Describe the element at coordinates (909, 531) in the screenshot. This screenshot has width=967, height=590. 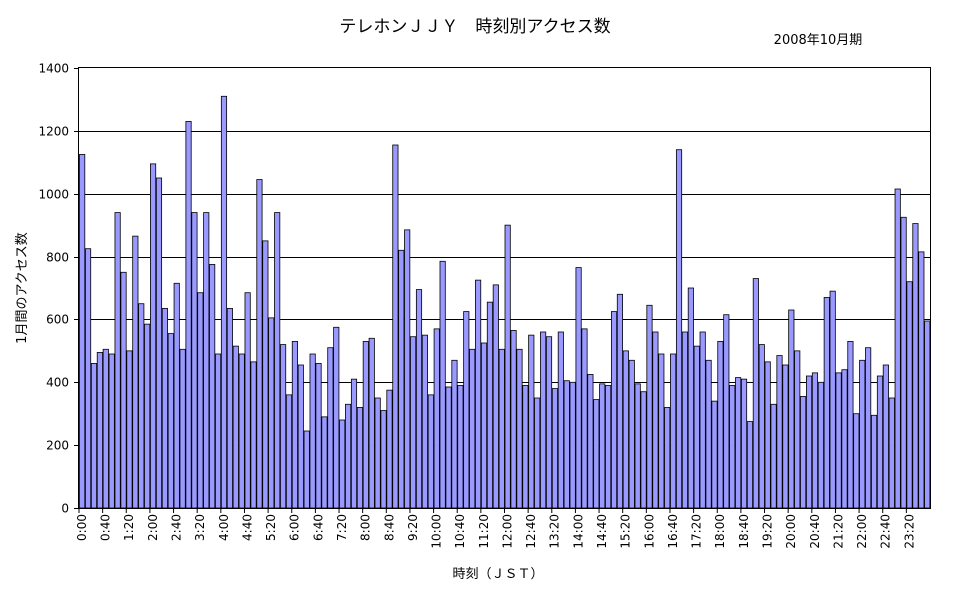
I see `x-tick-label: 23:20` at that location.